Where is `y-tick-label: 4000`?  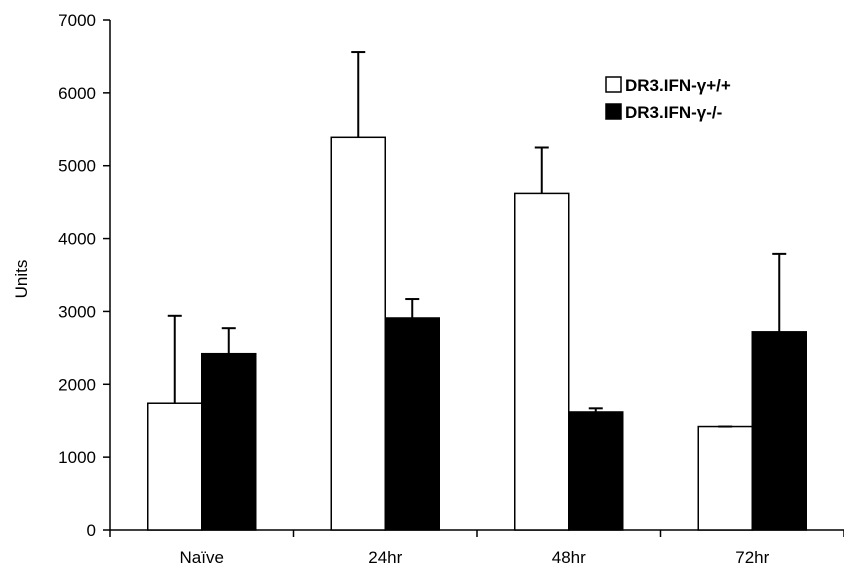 y-tick-label: 4000 is located at coordinates (77, 239).